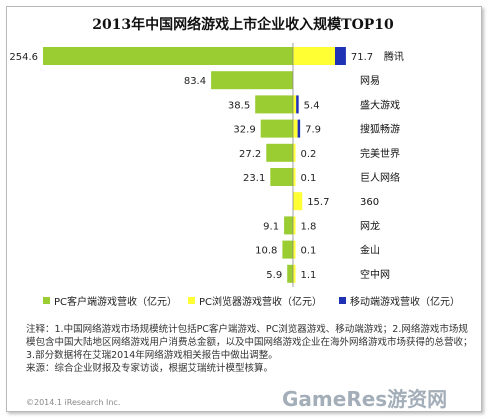 This screenshot has width=490, height=420. Describe the element at coordinates (369, 202) in the screenshot. I see `category-label: 360` at that location.